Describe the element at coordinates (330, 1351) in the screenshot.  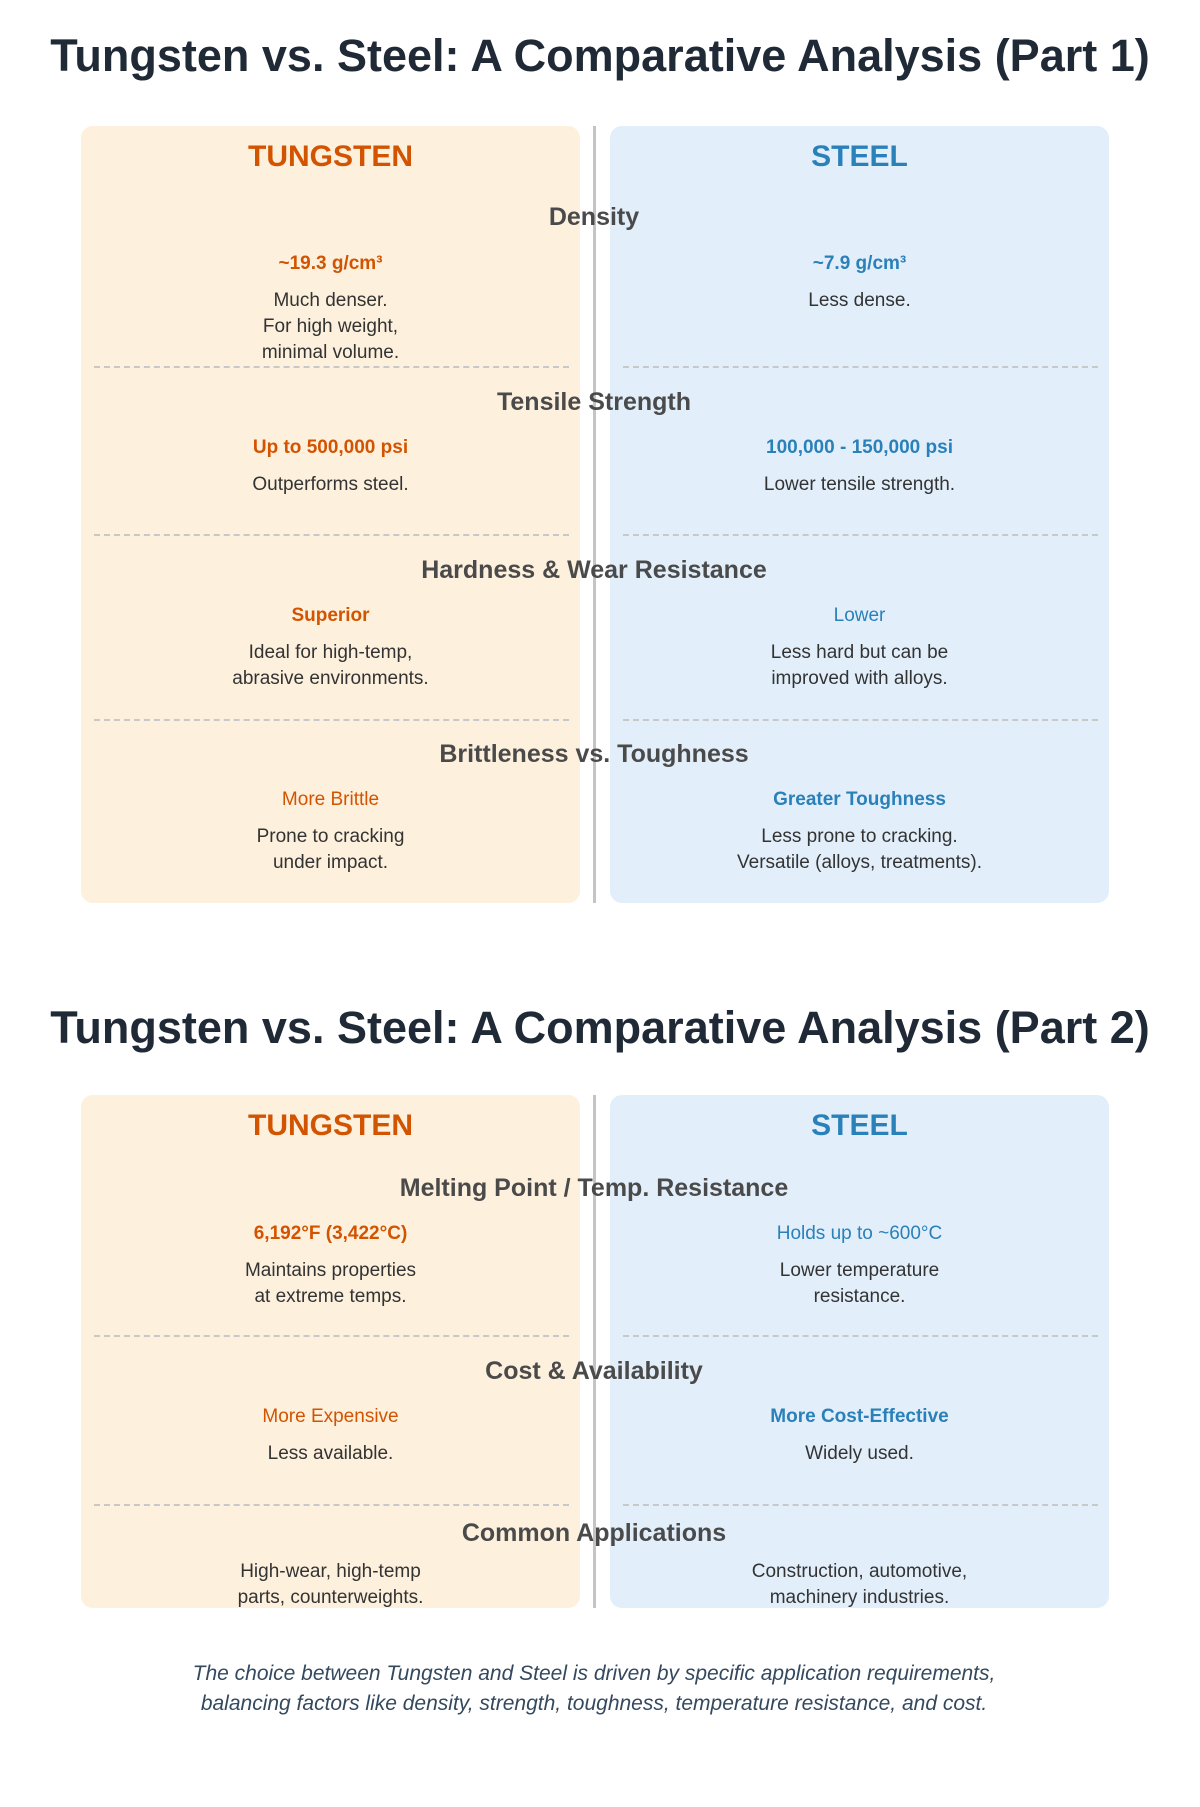
I see `part2-tungsten-panel` at that location.